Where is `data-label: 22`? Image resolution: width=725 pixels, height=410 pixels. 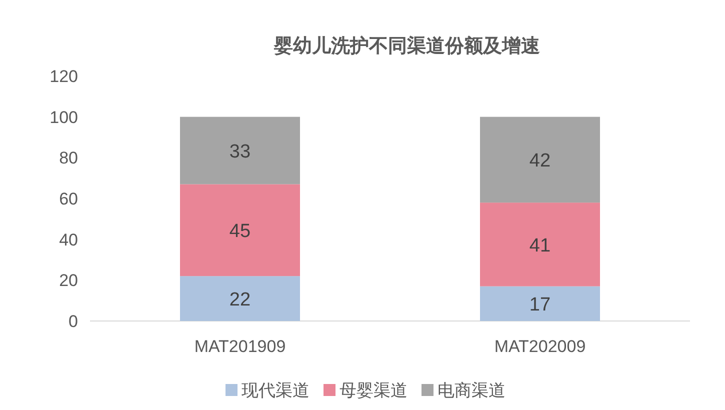 data-label: 22 is located at coordinates (240, 300).